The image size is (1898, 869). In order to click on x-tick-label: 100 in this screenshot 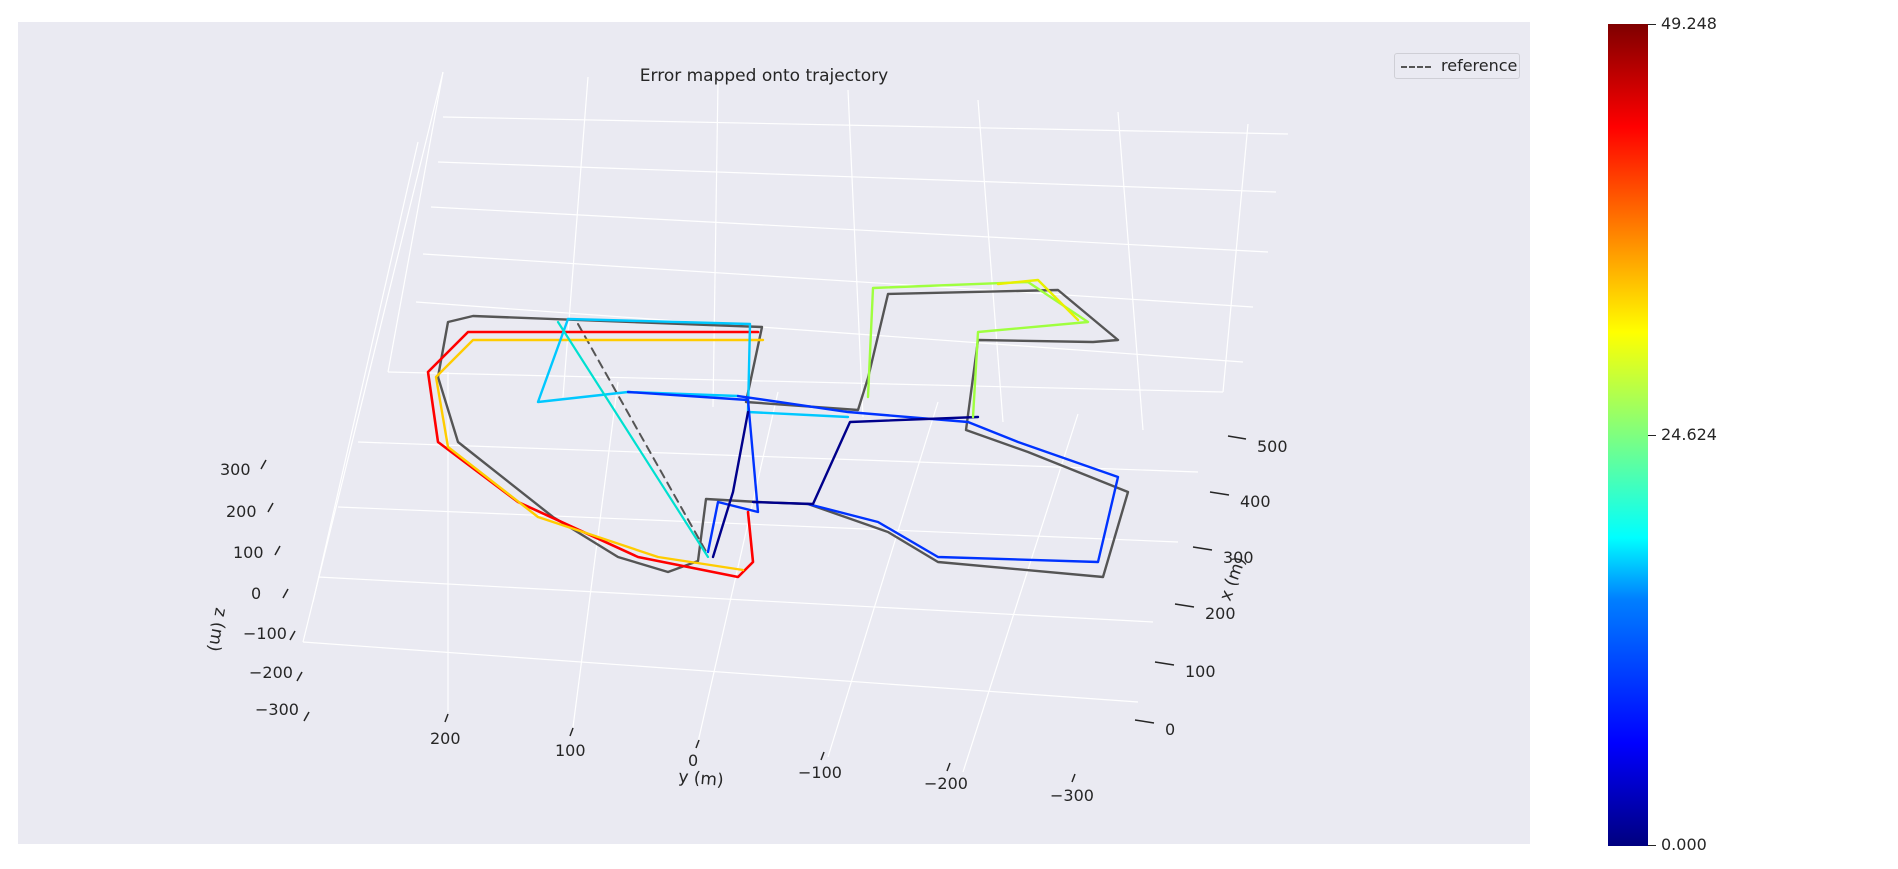, I will do `click(1200, 671)`.